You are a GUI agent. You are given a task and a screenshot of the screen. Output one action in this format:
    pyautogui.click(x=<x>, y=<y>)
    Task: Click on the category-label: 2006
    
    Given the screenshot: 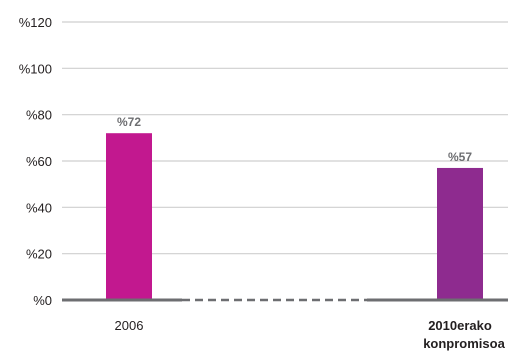 What is the action you would take?
    pyautogui.click(x=129, y=325)
    